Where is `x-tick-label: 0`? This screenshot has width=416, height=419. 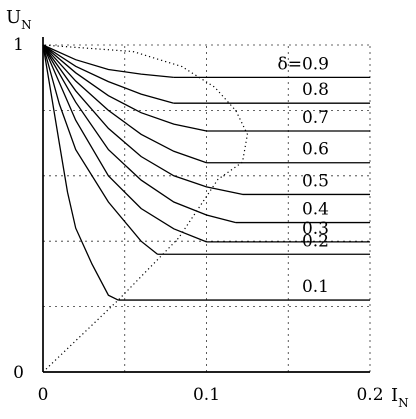 x-tick-label: 0 is located at coordinates (43, 395).